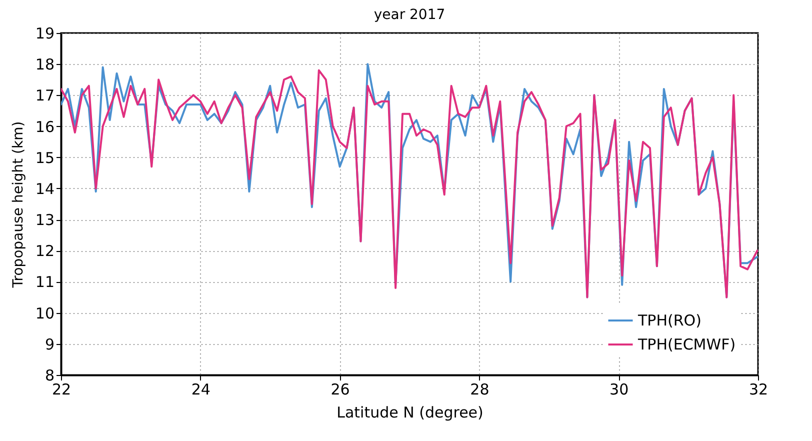 This screenshot has height=441, width=812. Describe the element at coordinates (340, 389) in the screenshot. I see `x-tick-label: 26` at that location.